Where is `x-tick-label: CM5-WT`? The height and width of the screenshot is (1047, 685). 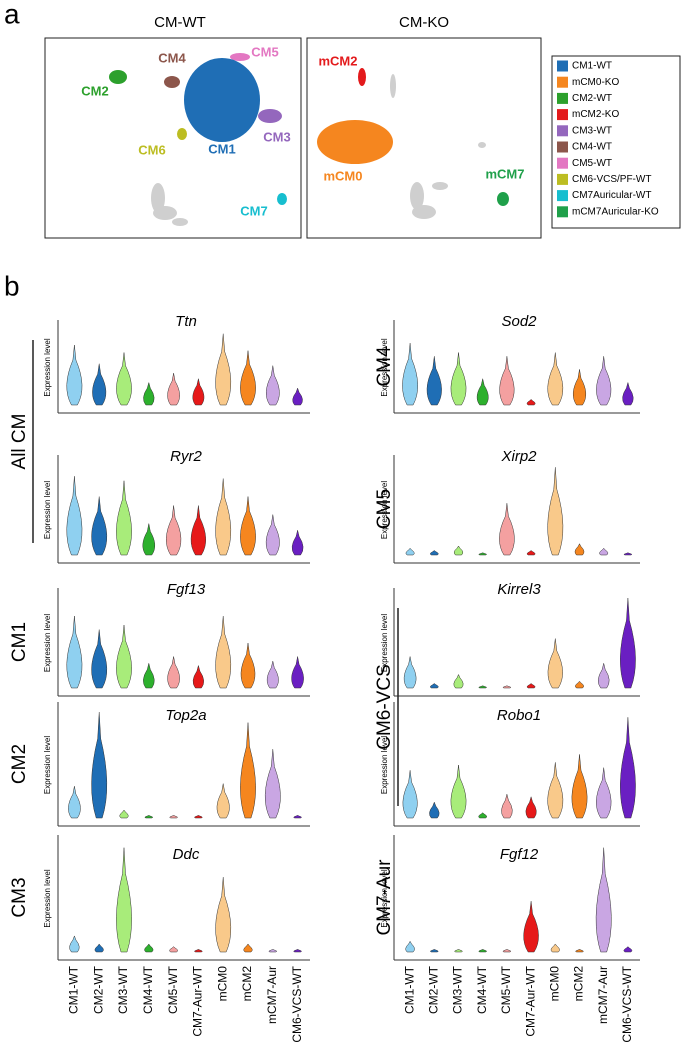
x-tick-label: CM5-WT is located at coordinates (506, 989).